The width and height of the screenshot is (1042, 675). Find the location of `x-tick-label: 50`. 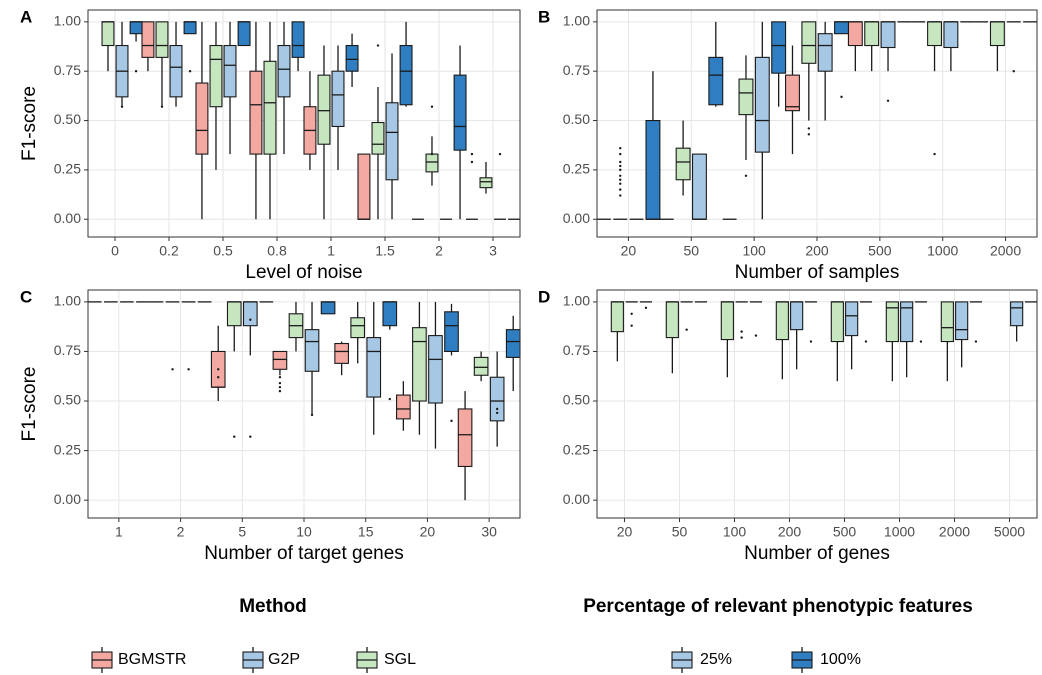

x-tick-label: 50 is located at coordinates (680, 532).